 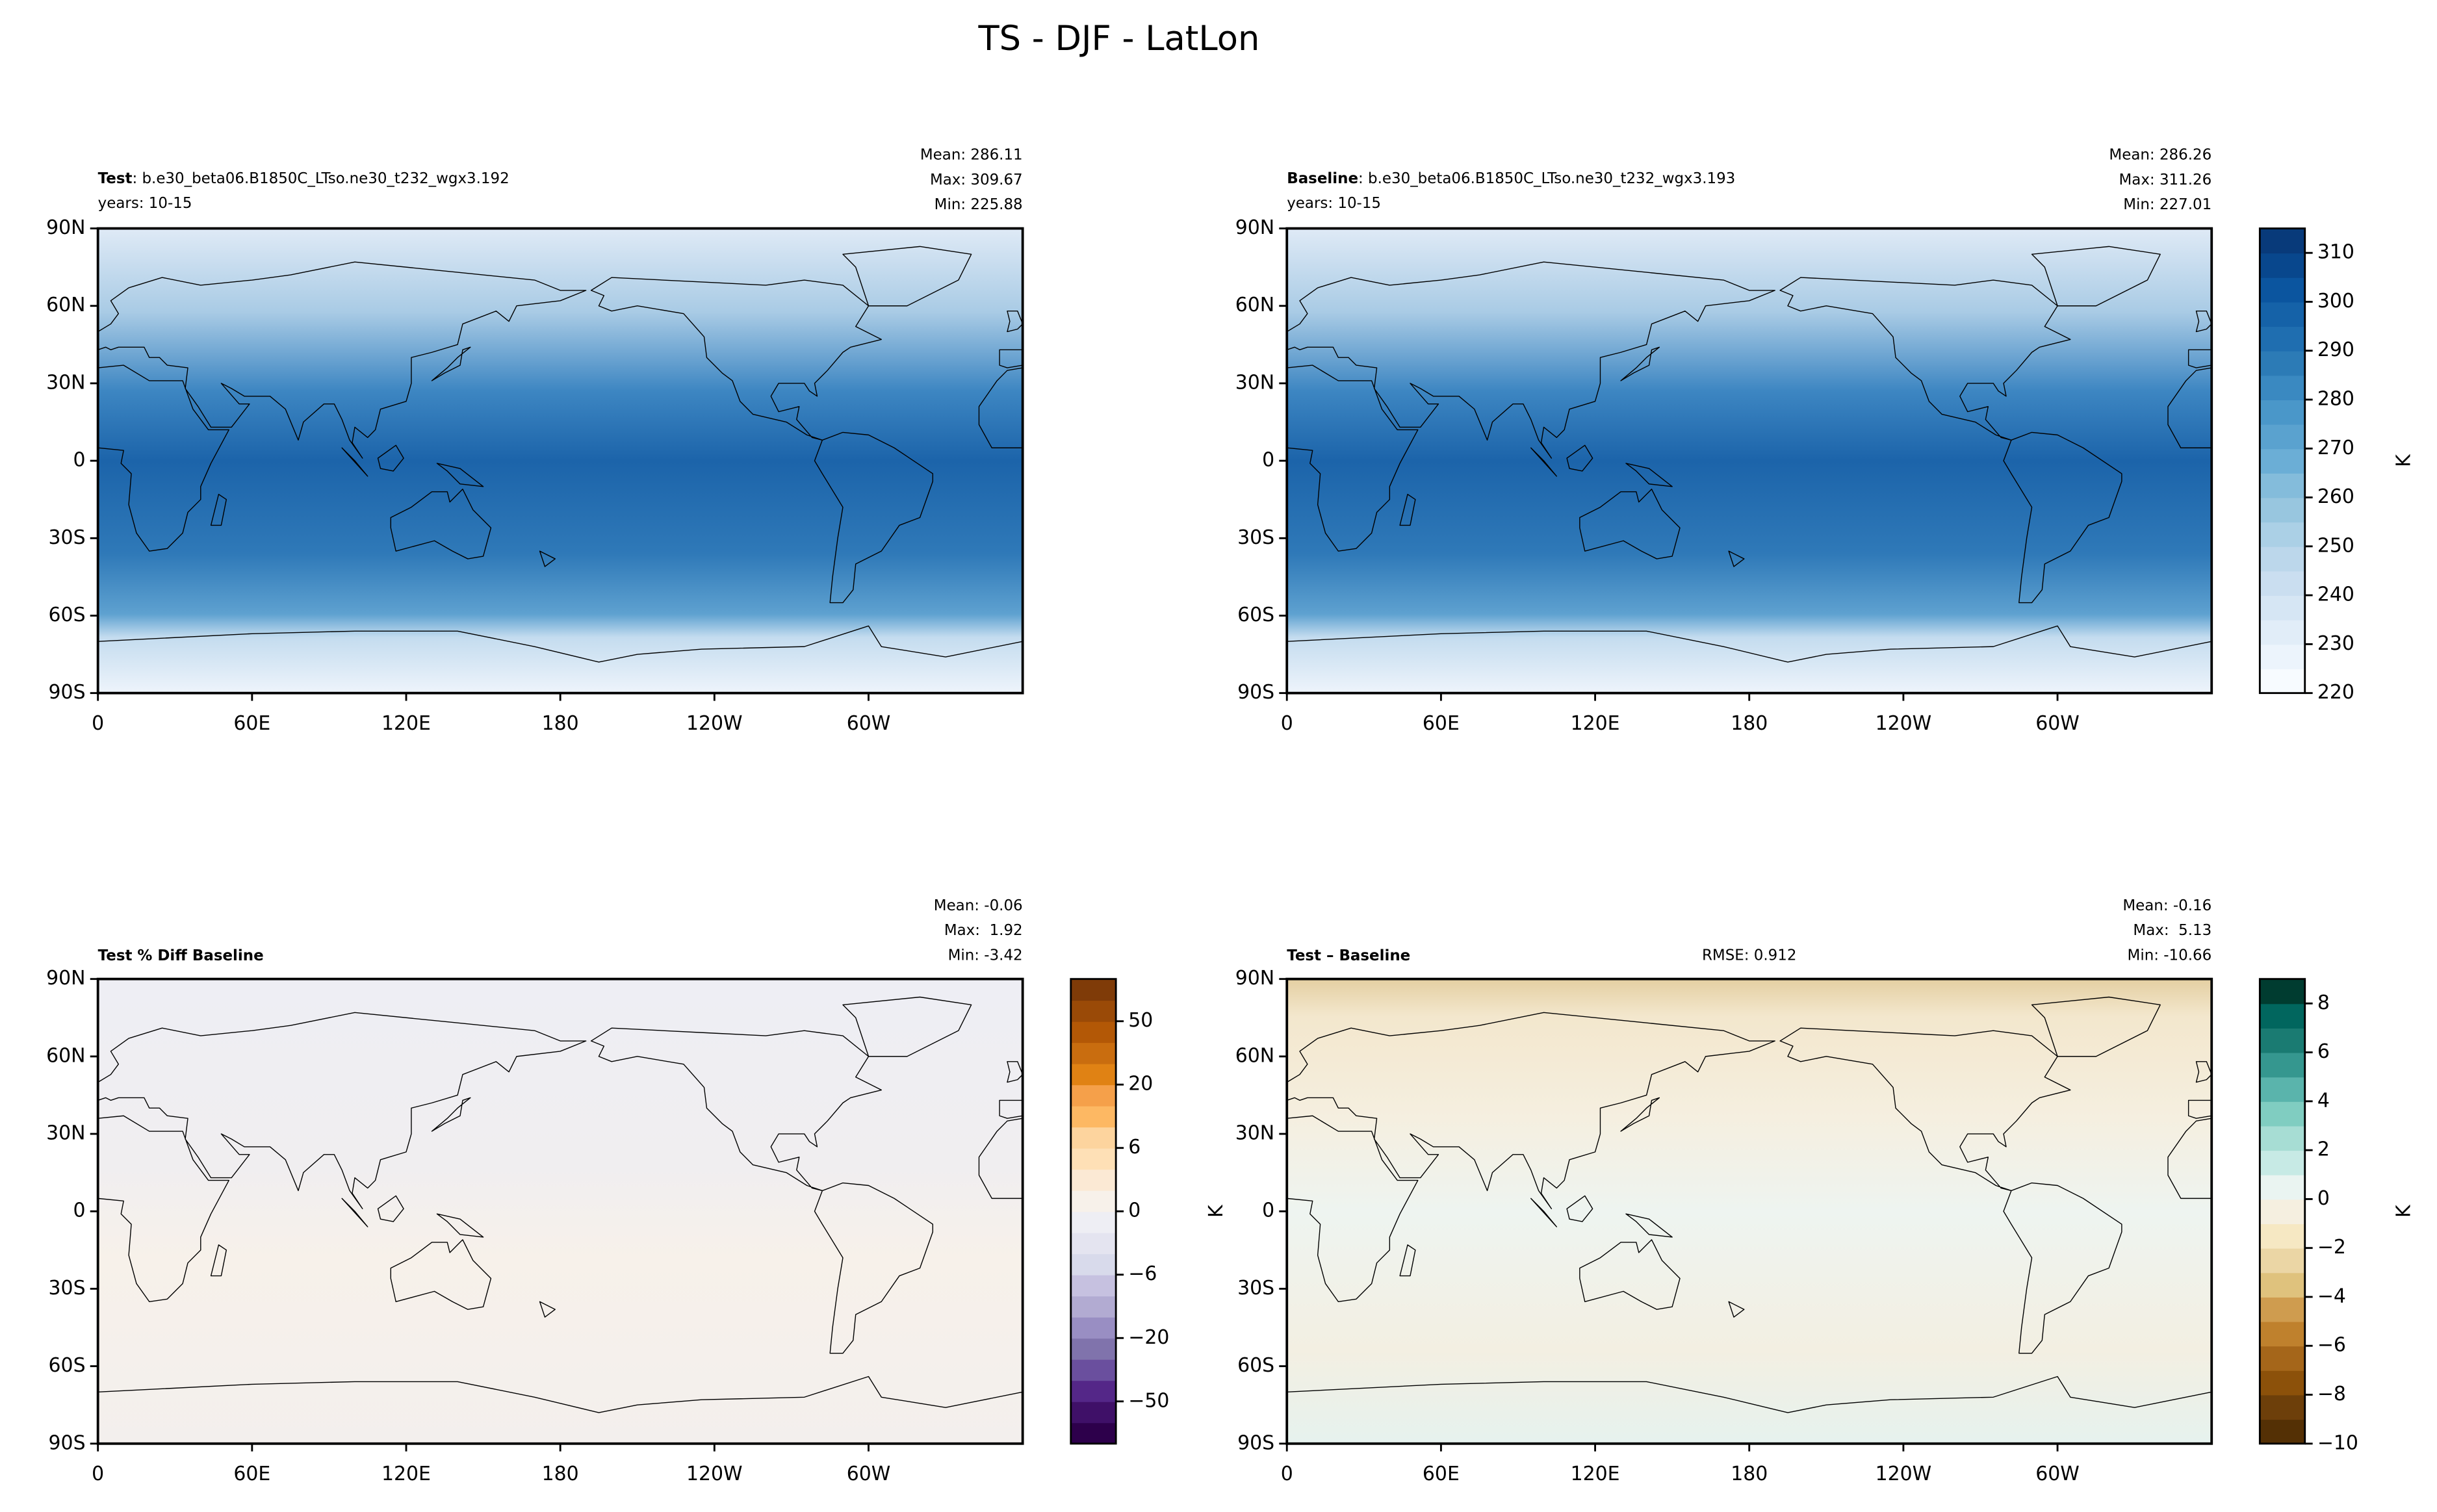 What do you see at coordinates (2403, 460) in the screenshot?
I see `colorbar-label: K` at bounding box center [2403, 460].